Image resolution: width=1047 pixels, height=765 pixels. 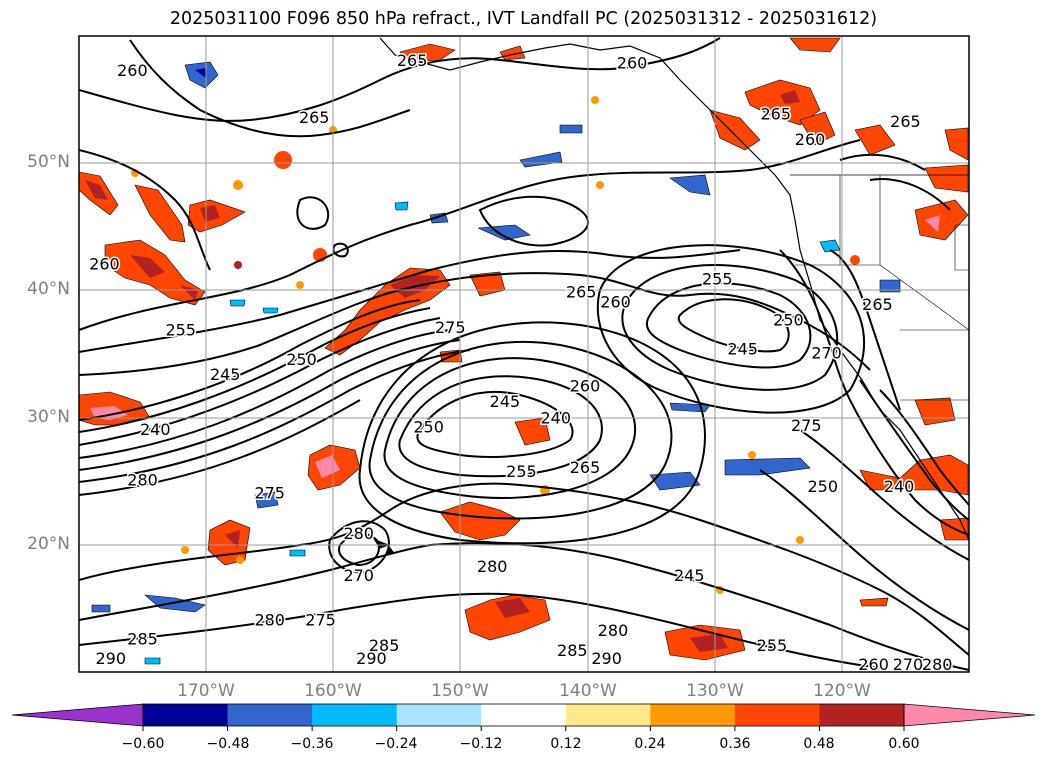 What do you see at coordinates (48, 162) in the screenshot?
I see `lat-tick-label: 50°N` at bounding box center [48, 162].